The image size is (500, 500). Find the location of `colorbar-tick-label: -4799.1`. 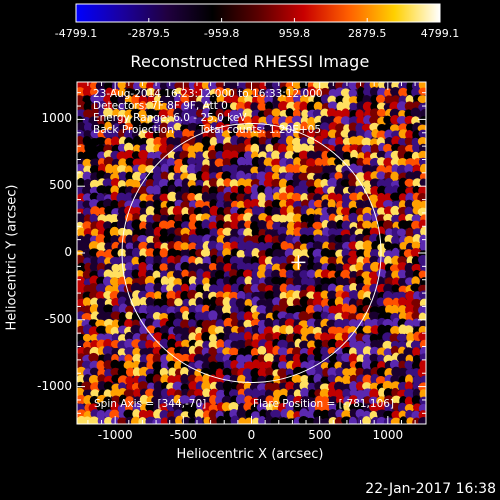

colorbar-tick-label: -4799.1 is located at coordinates (76, 33).